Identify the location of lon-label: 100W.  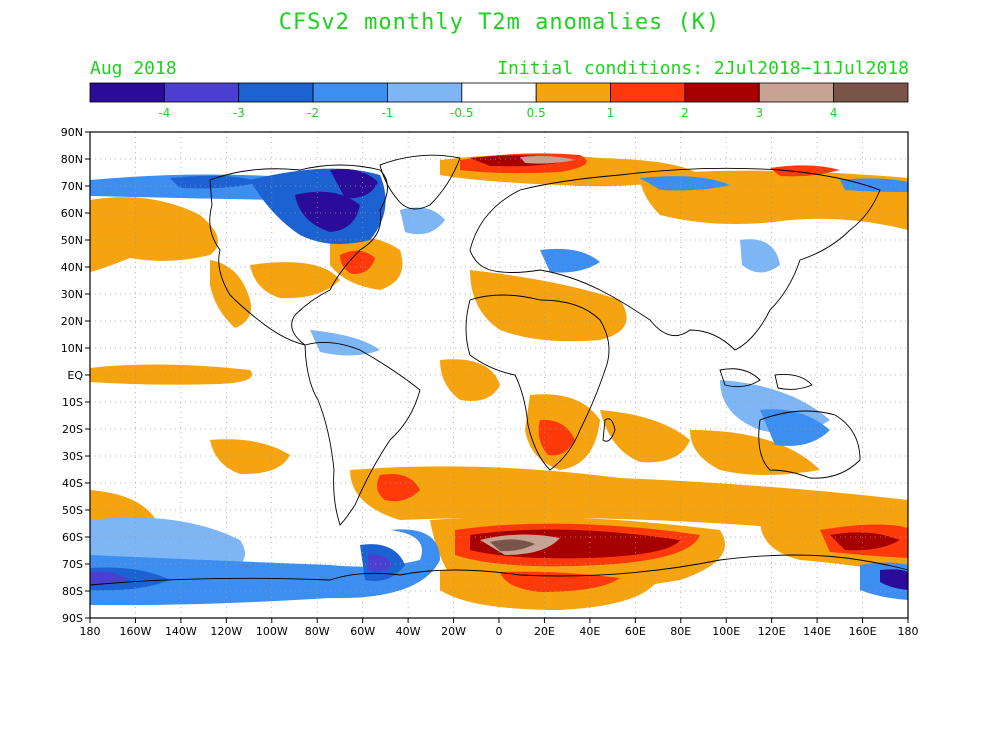
(272, 631).